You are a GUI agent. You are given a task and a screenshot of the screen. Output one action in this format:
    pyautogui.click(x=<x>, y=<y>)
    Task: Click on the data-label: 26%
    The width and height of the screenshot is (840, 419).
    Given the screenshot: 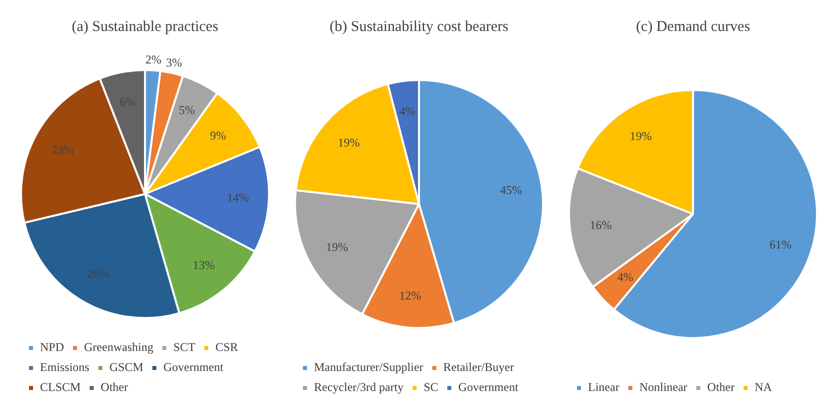 What is the action you would take?
    pyautogui.click(x=98, y=273)
    